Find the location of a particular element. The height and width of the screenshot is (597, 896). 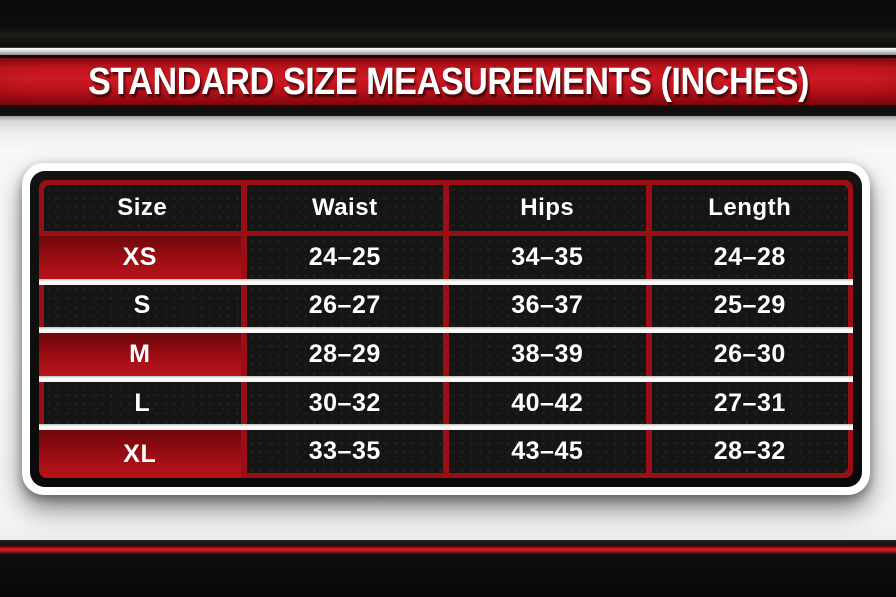

bottom-red-stripe is located at coordinates (448, 550).